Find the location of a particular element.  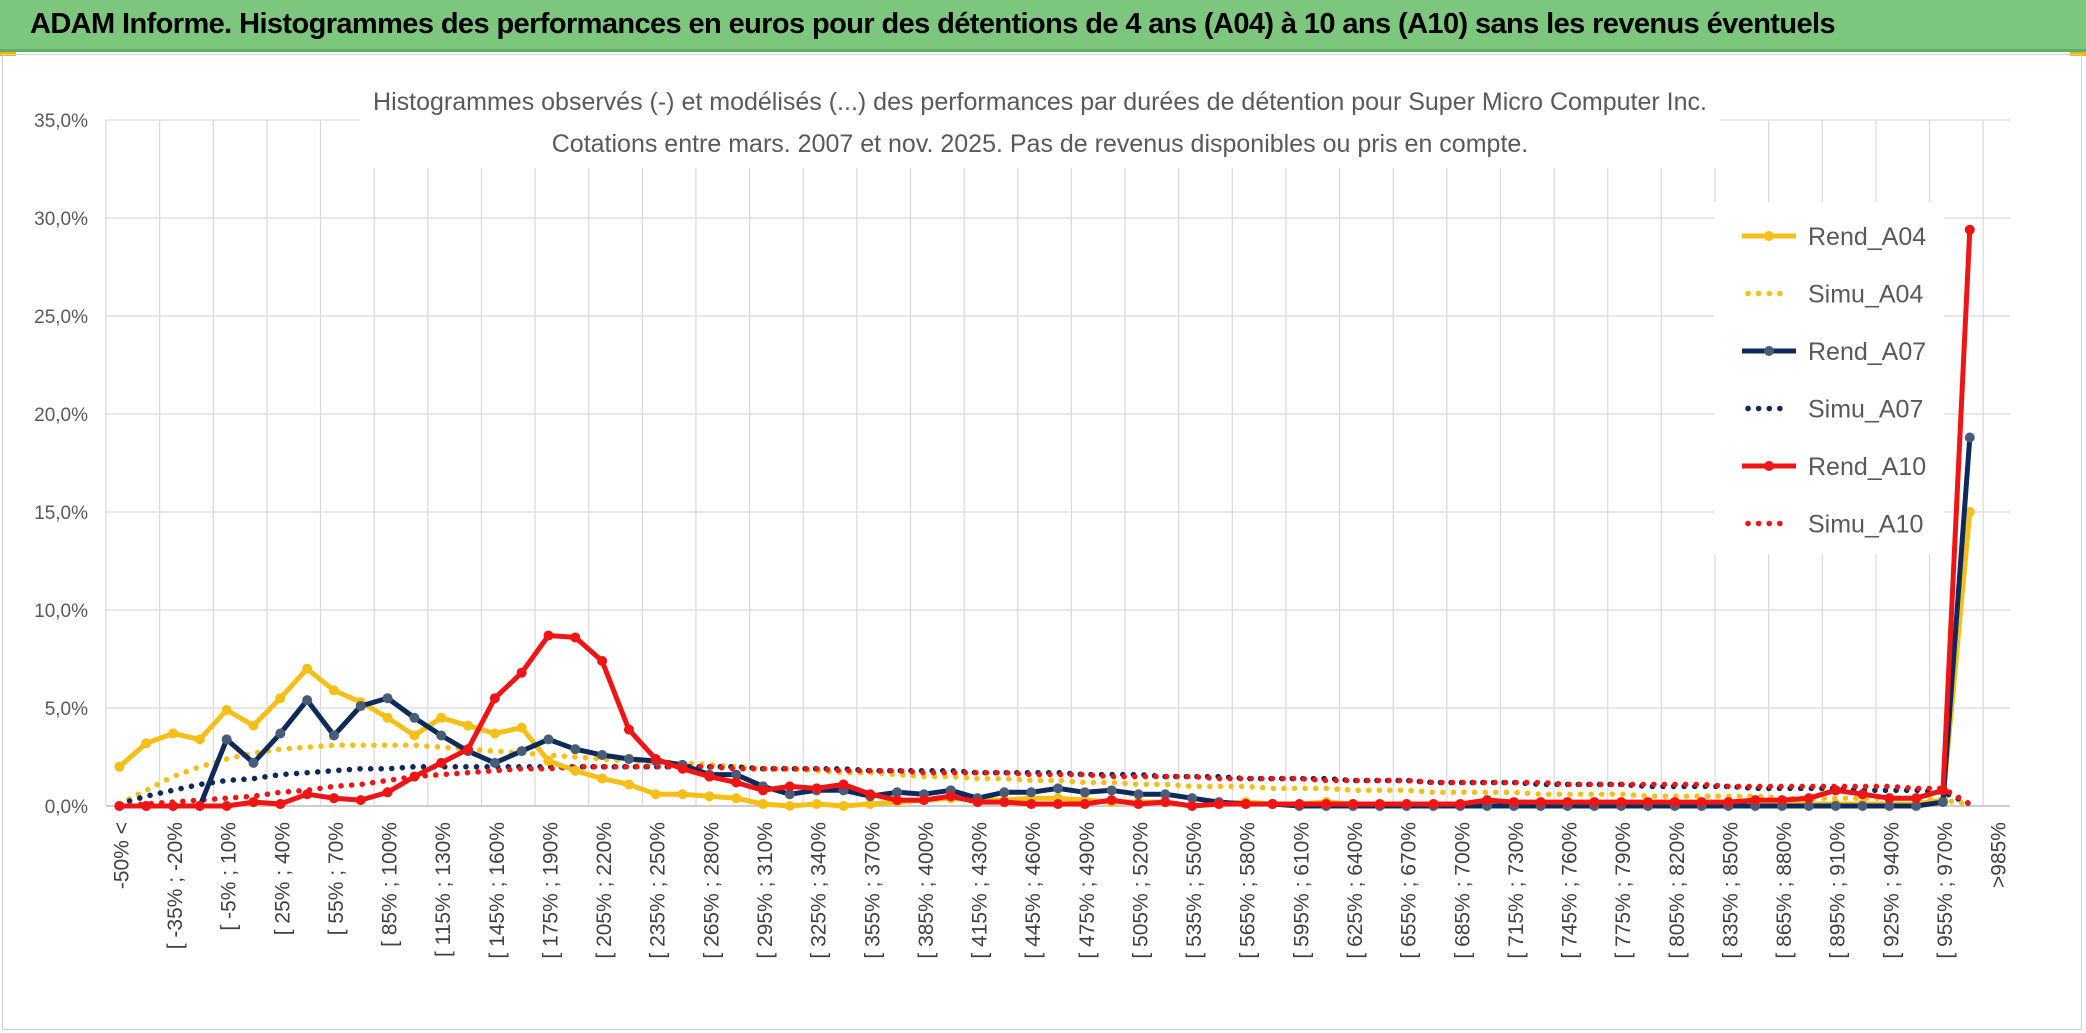

x-tick-label: [ 955% ; 970% is located at coordinates (1945, 890).